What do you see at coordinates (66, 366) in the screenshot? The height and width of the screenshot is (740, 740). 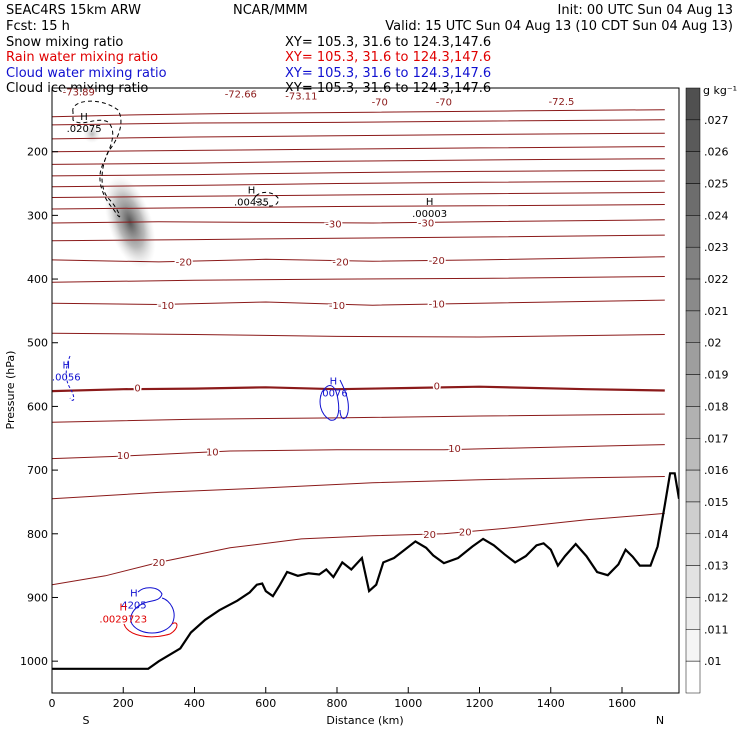 I see `cloudwater-max-marker-3: H` at bounding box center [66, 366].